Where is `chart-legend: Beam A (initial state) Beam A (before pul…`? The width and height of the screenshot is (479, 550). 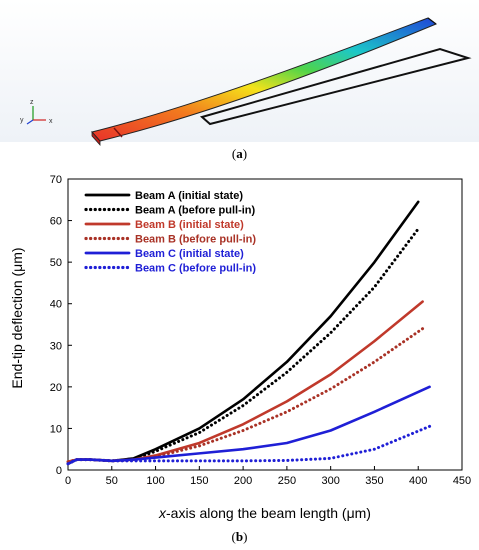 chart-legend: Beam A (initial state) Beam A (before pul… is located at coordinates (170, 232).